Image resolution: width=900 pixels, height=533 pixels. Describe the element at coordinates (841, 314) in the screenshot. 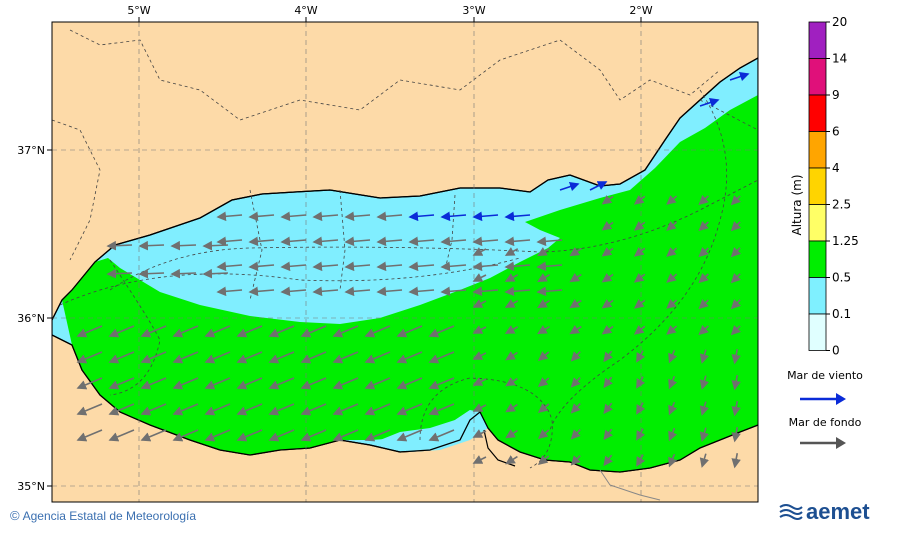

I see `colorbar-tick-label: 0.1` at that location.